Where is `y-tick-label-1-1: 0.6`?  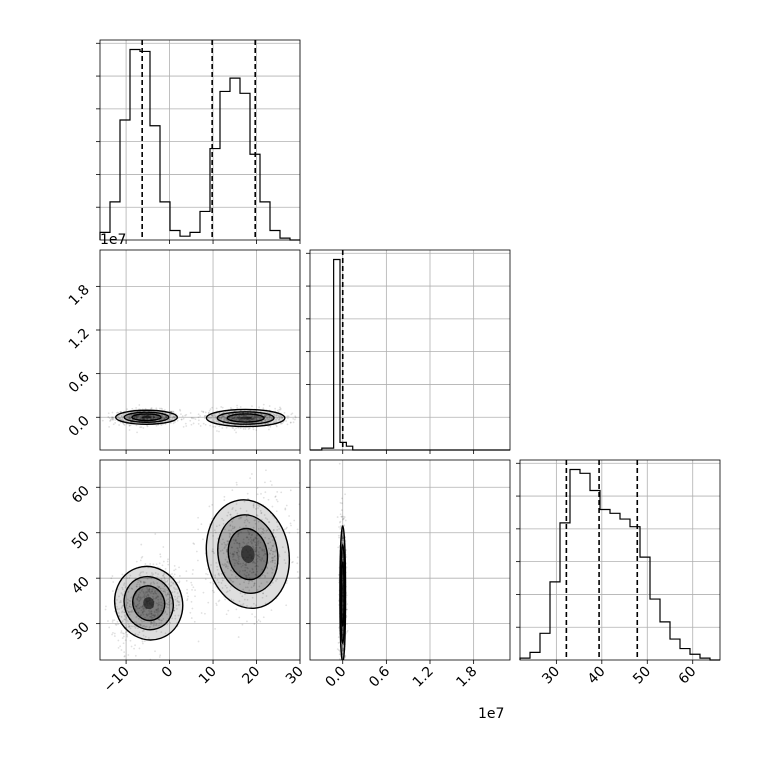
y-tick-label-1-1: 0.6 is located at coordinates (79, 382).